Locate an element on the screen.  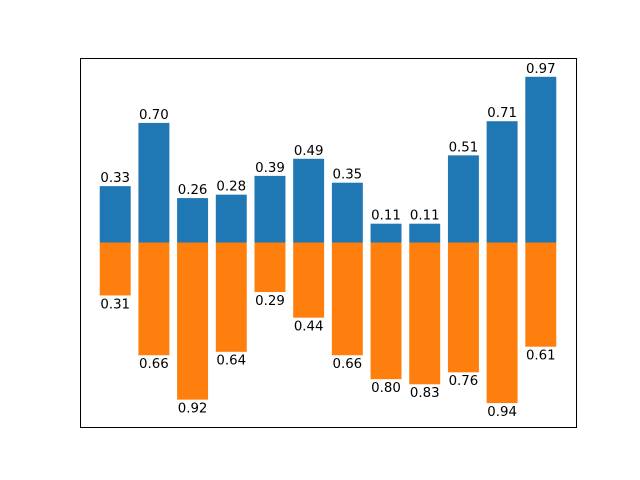
bar-label-series1-0: 0.33 is located at coordinates (115, 178).